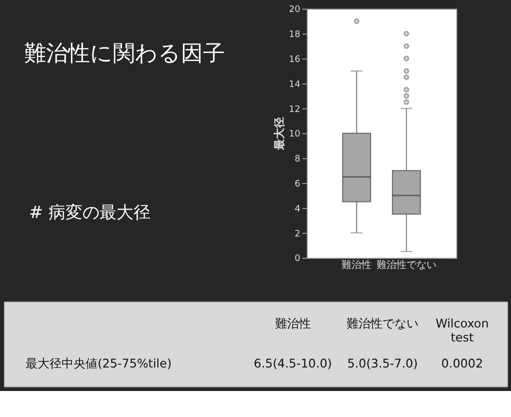 The image size is (511, 417). I want to click on y-tick-label: 10, so click(294, 135).